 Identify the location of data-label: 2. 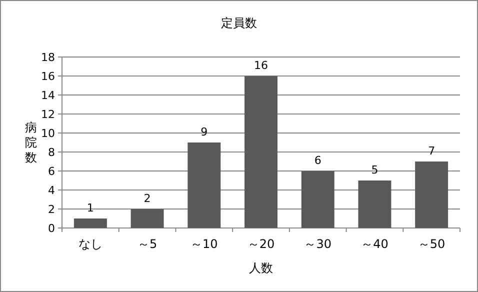
(147, 198).